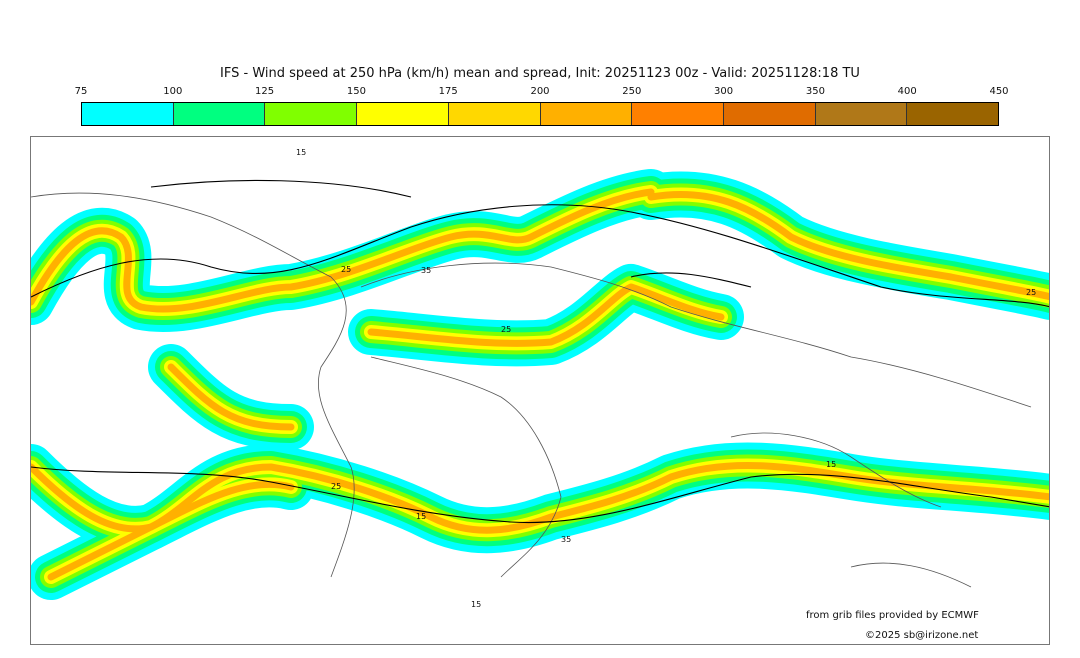 The image size is (1080, 658). What do you see at coordinates (815, 91) in the screenshot?
I see `colorbar-tick-label: 350` at bounding box center [815, 91].